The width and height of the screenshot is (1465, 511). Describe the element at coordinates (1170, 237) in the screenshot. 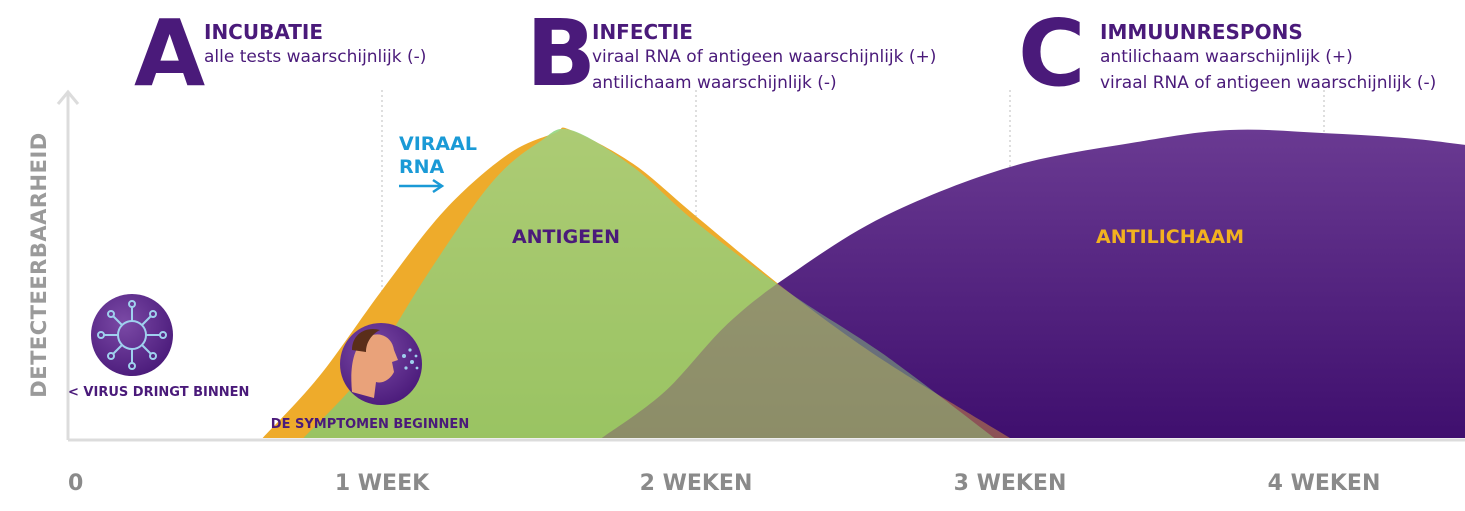

I see `series-label-antilichaam: ANTILICHAAM` at that location.